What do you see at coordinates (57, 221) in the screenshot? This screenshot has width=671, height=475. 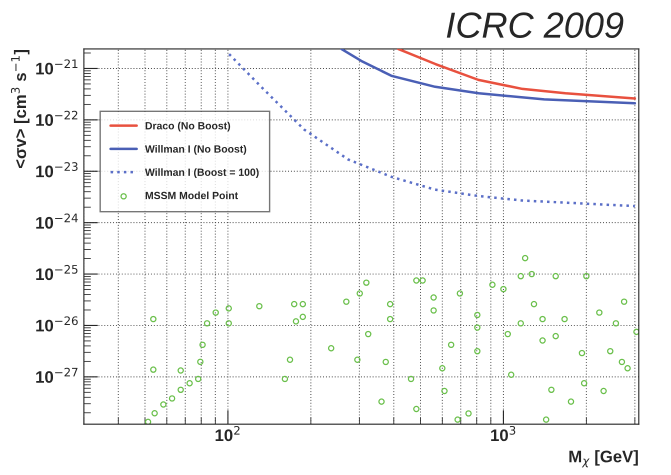 I see `y-tick-label: 10$^{−24}$` at bounding box center [57, 221].